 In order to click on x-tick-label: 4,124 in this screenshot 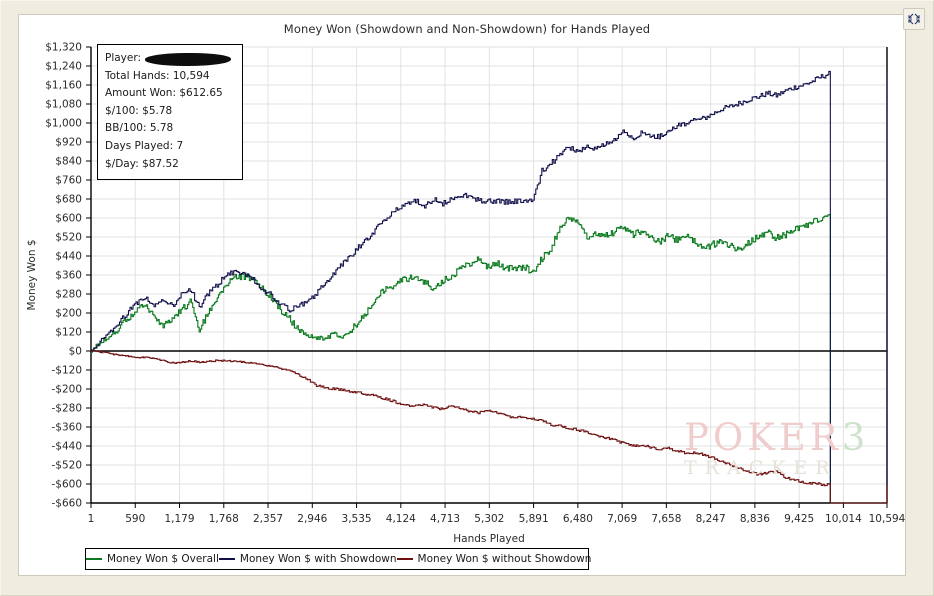, I will do `click(401, 519)`.